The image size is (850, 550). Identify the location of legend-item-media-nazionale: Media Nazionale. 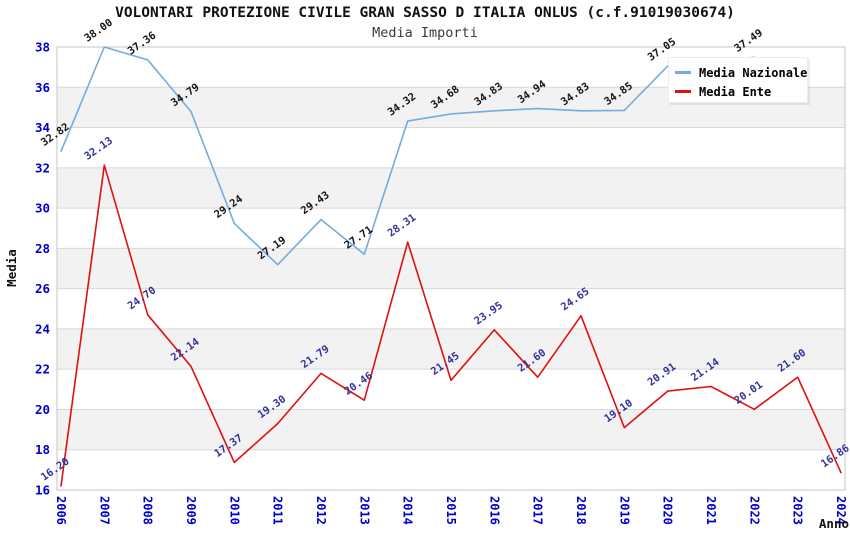
(741, 72).